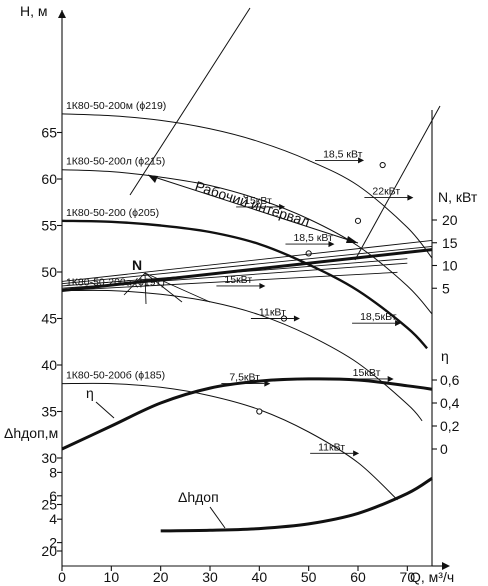 The height and width of the screenshot is (586, 488). Describe the element at coordinates (115, 283) in the screenshot. I see `head-curve-label: 1К80-50-200а (ϕ197)` at that location.